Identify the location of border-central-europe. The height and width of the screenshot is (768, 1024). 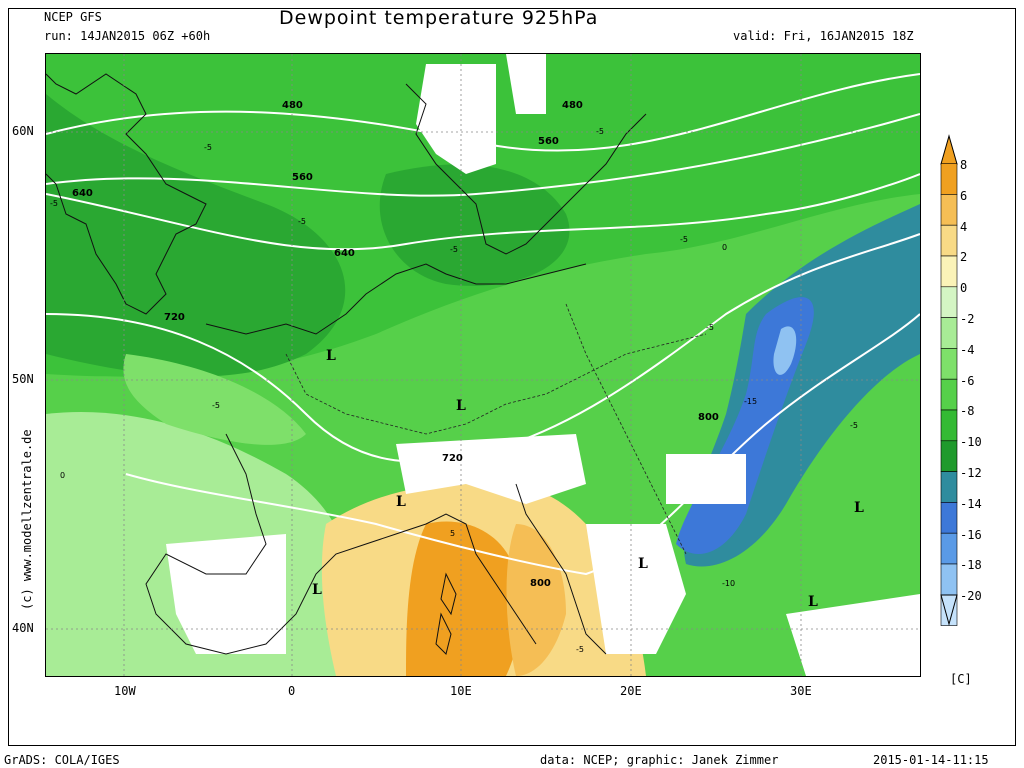
(496, 384).